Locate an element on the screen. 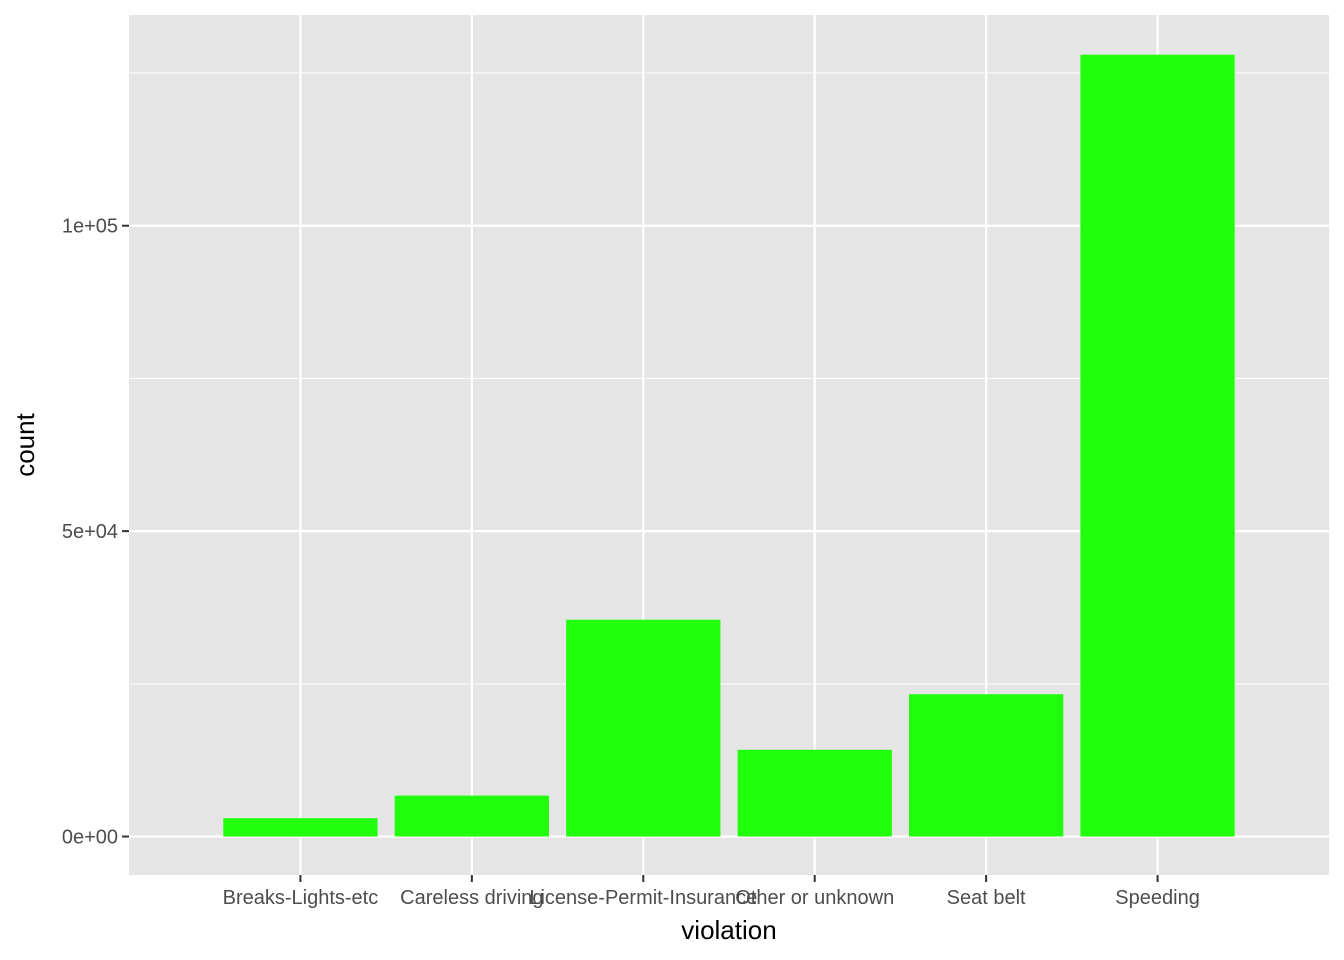 Image resolution: width=1344 pixels, height=960 pixels. x-axis-title: violation is located at coordinates (728, 930).